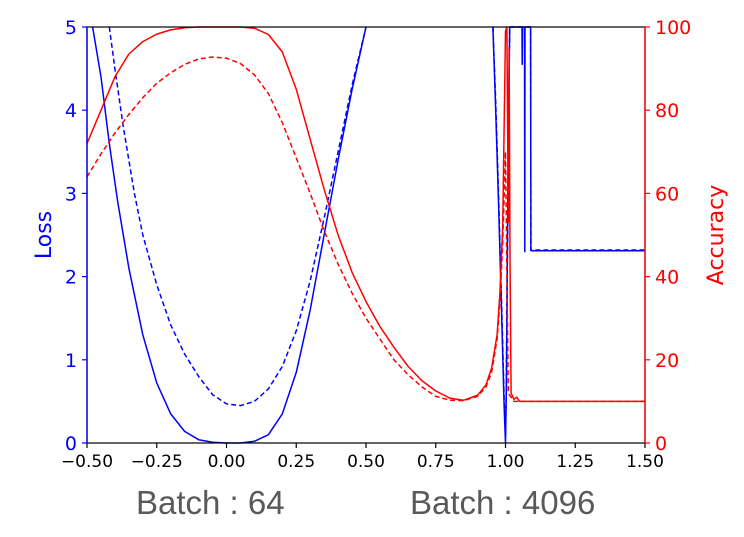 The width and height of the screenshot is (744, 537). What do you see at coordinates (436, 462) in the screenshot?
I see `x-tick-label: 0.75` at bounding box center [436, 462].